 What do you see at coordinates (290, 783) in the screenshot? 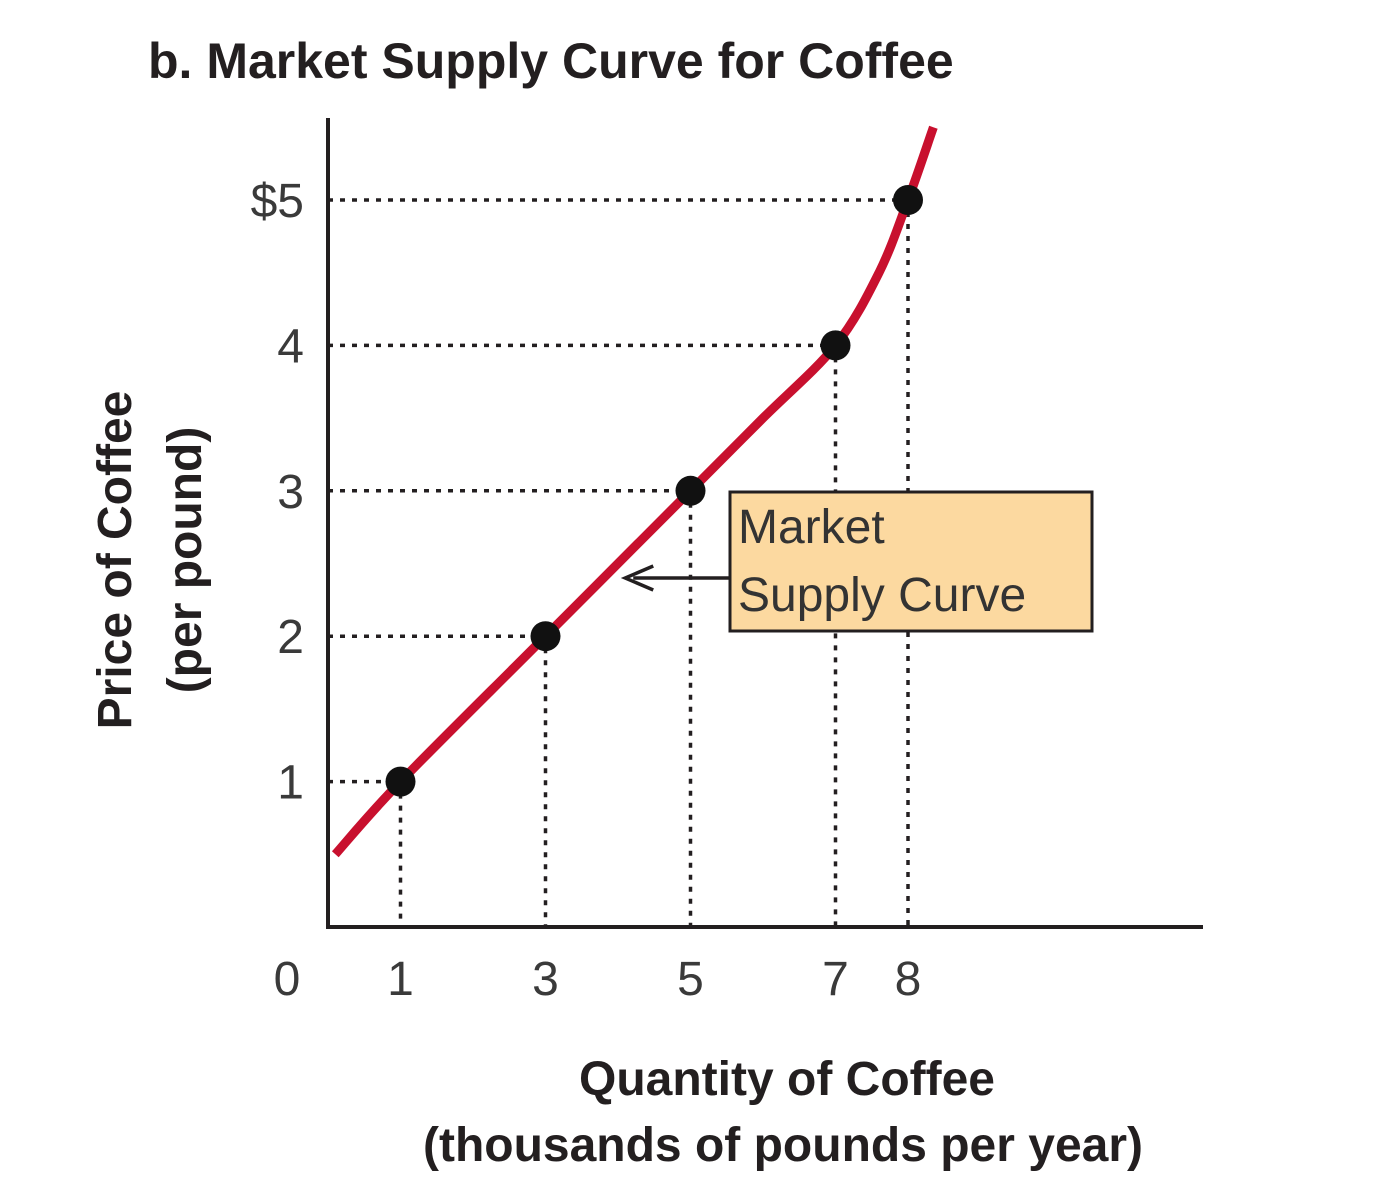
I see `y-tick-label: 1` at bounding box center [290, 783].